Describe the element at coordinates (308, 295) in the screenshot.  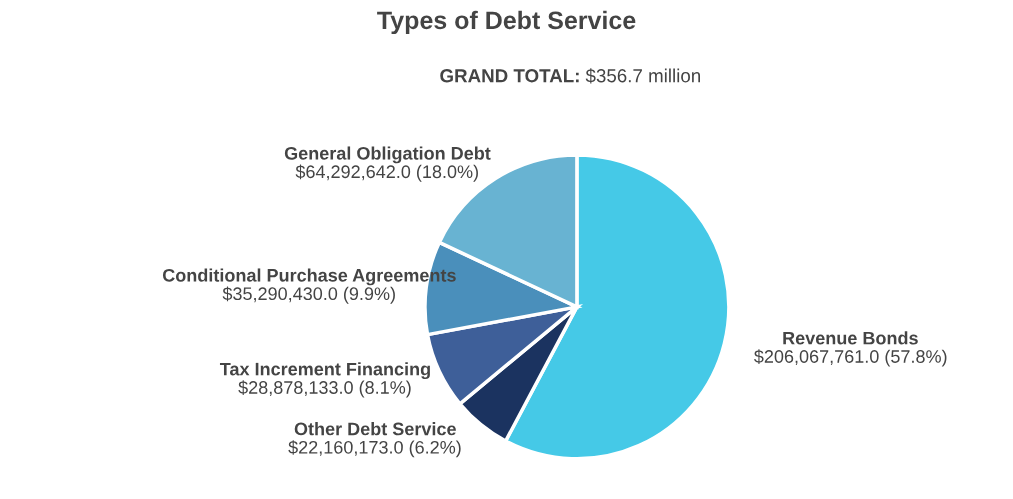
I see `data-label: $35,290,430.0 (9.9%)` at that location.